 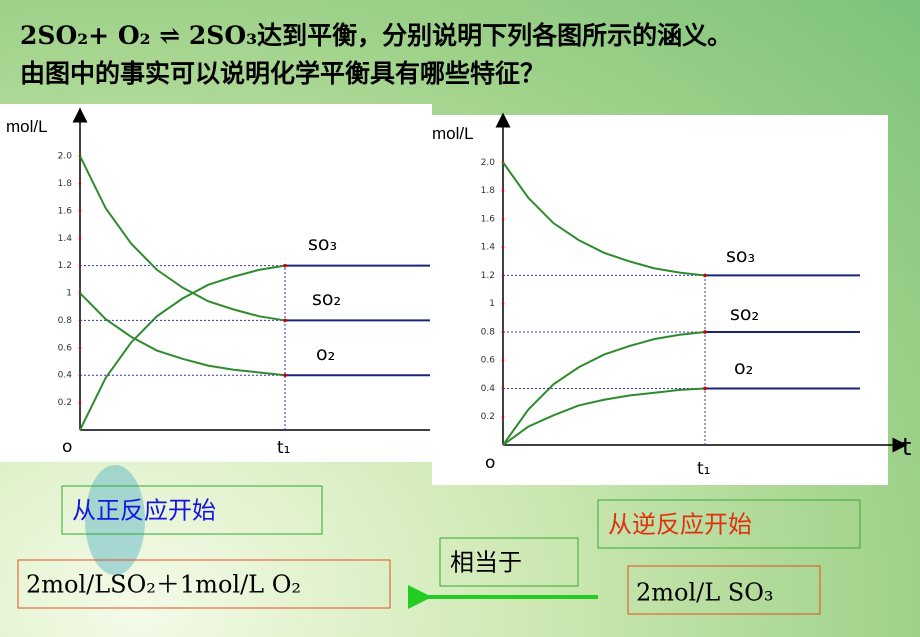 I want to click on note: 从正反应开始, so click(x=144, y=511).